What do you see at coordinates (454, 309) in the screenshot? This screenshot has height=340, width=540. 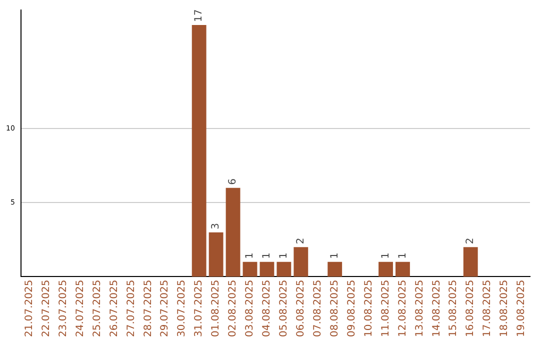 I see `x-tick-label: 15.08.2025` at bounding box center [454, 309].